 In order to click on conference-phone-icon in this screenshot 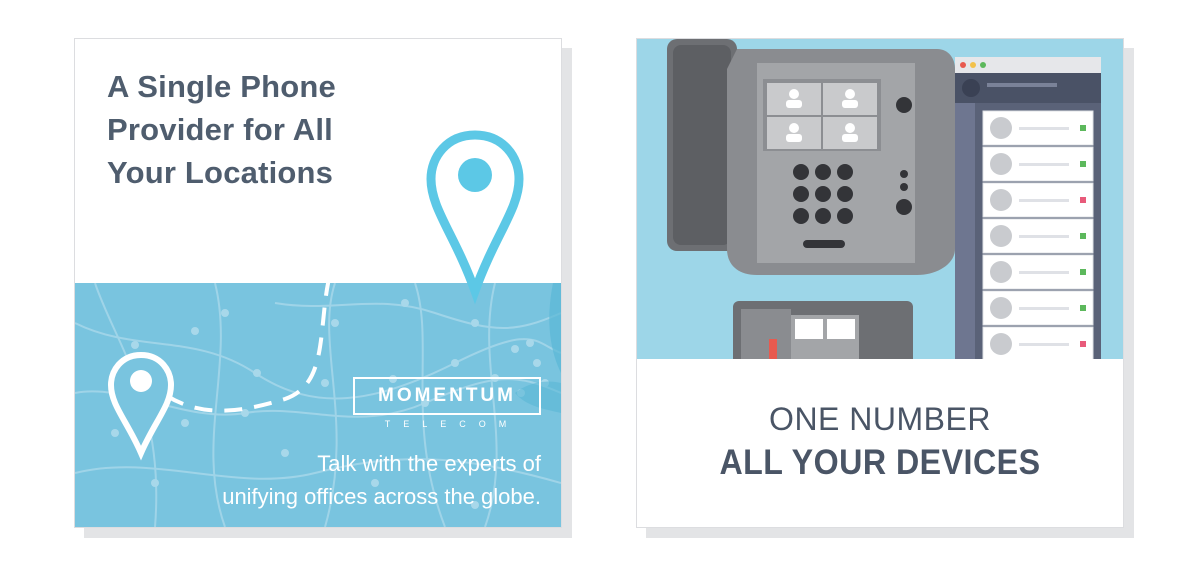, I will do `click(841, 162)`.